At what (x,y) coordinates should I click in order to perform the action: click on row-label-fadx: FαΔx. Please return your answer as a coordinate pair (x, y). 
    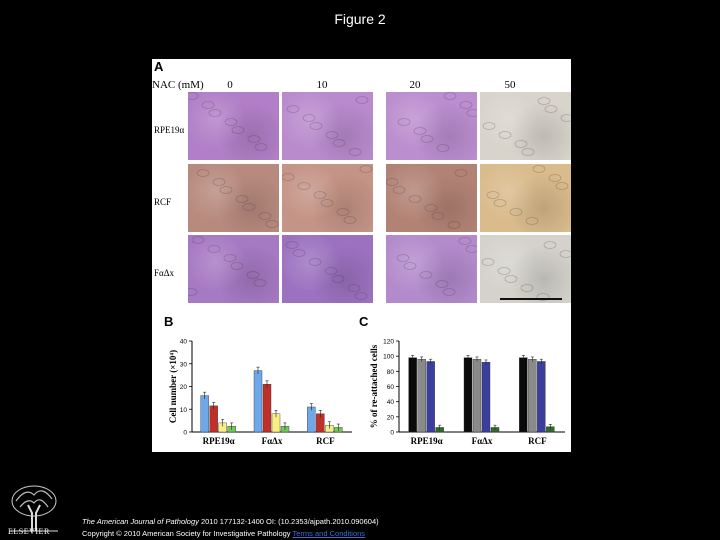
    Looking at the image, I should click on (164, 273).